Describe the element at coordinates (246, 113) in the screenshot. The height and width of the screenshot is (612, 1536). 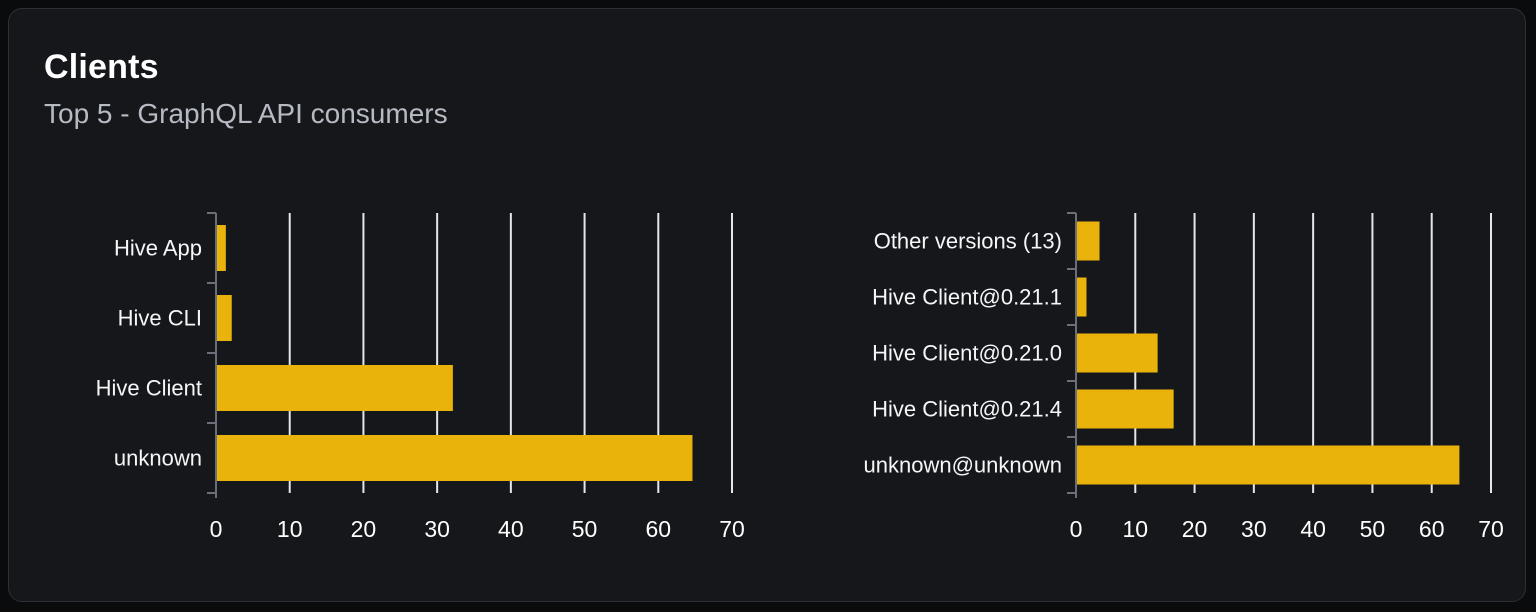
I see `card-subtitle: Top 5 - GraphQL API consumers` at that location.